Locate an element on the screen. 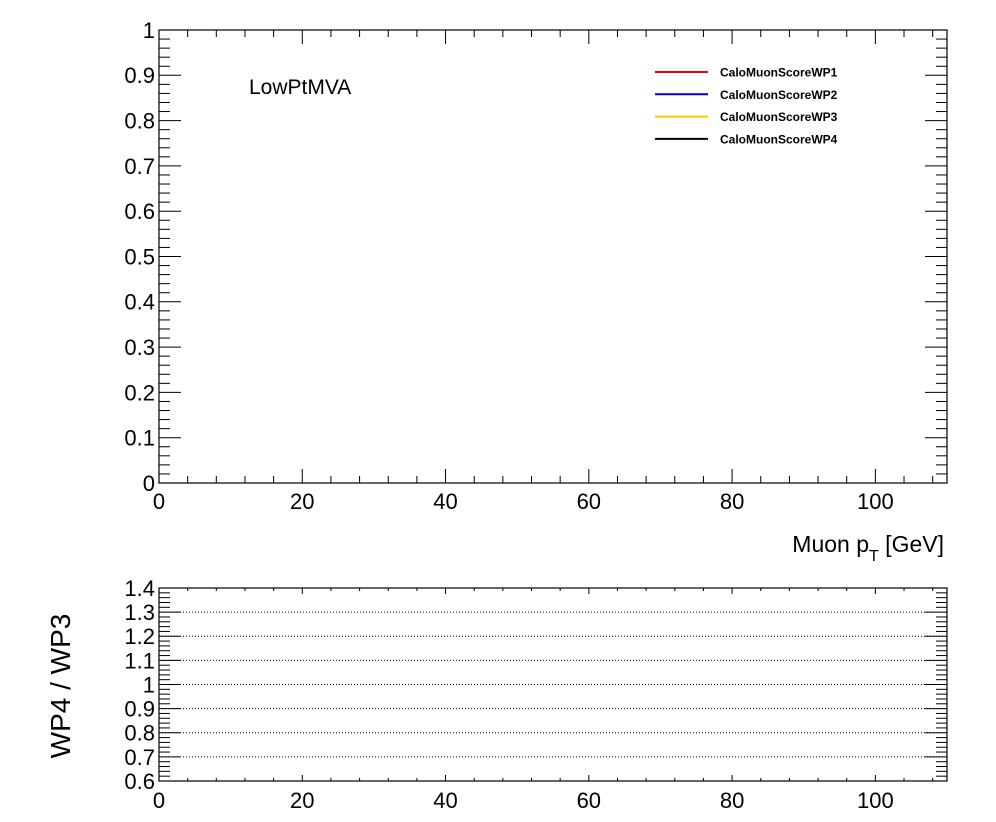  y-tick-label: 1.4 is located at coordinates (139, 588).